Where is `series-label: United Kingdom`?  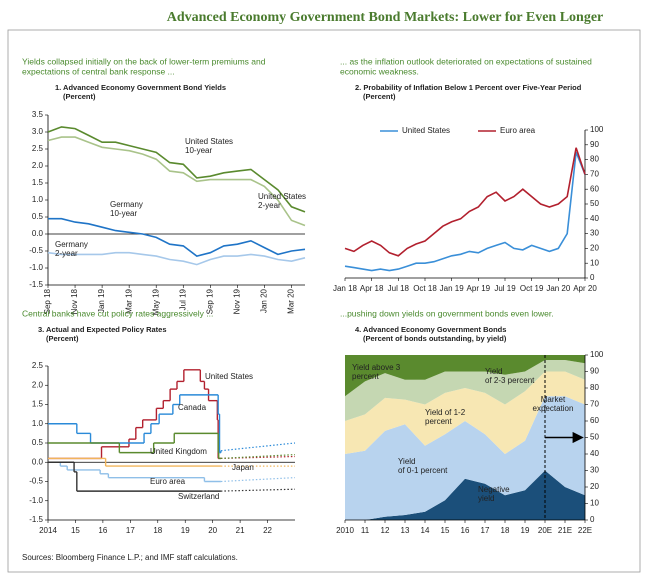
series-label: United Kingdom is located at coordinates (178, 451).